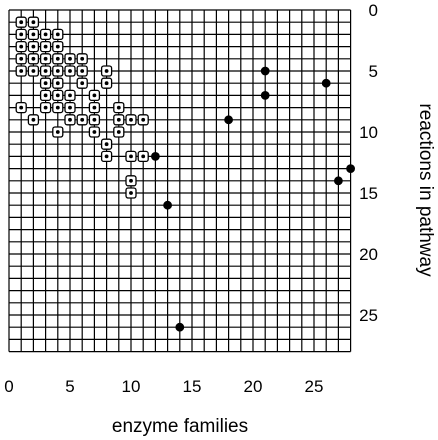  I want to click on y-axis-title: reactions in pathway, so click(425, 190).